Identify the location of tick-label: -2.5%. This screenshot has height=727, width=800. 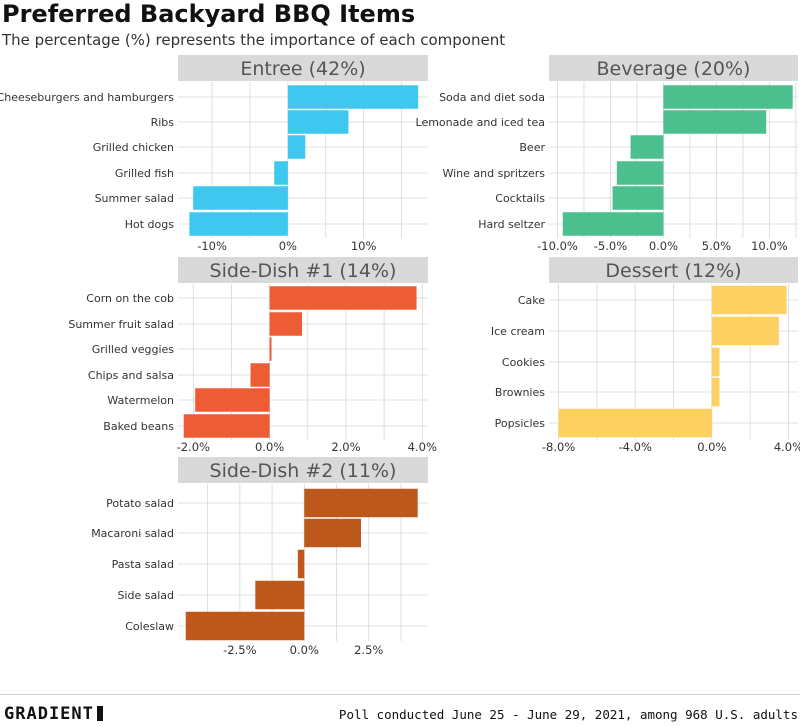
(239, 650).